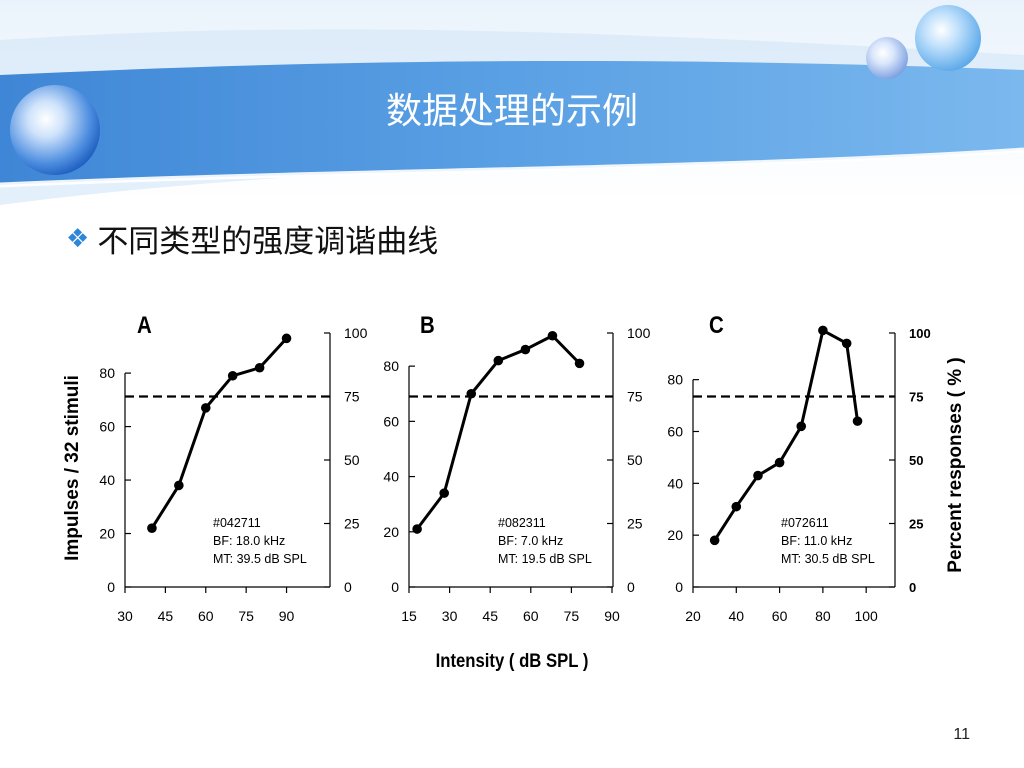 The image size is (1024, 768). Describe the element at coordinates (427, 324) in the screenshot. I see `chart-b-panel-label: B` at that location.